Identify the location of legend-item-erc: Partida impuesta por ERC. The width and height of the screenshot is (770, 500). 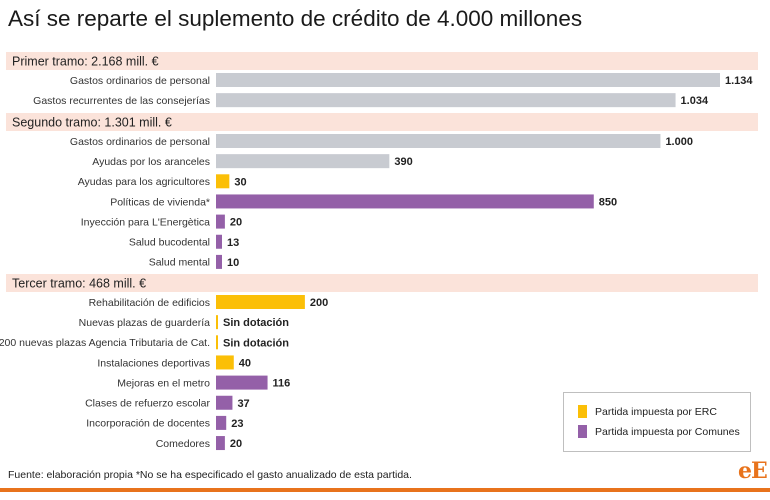
(647, 411).